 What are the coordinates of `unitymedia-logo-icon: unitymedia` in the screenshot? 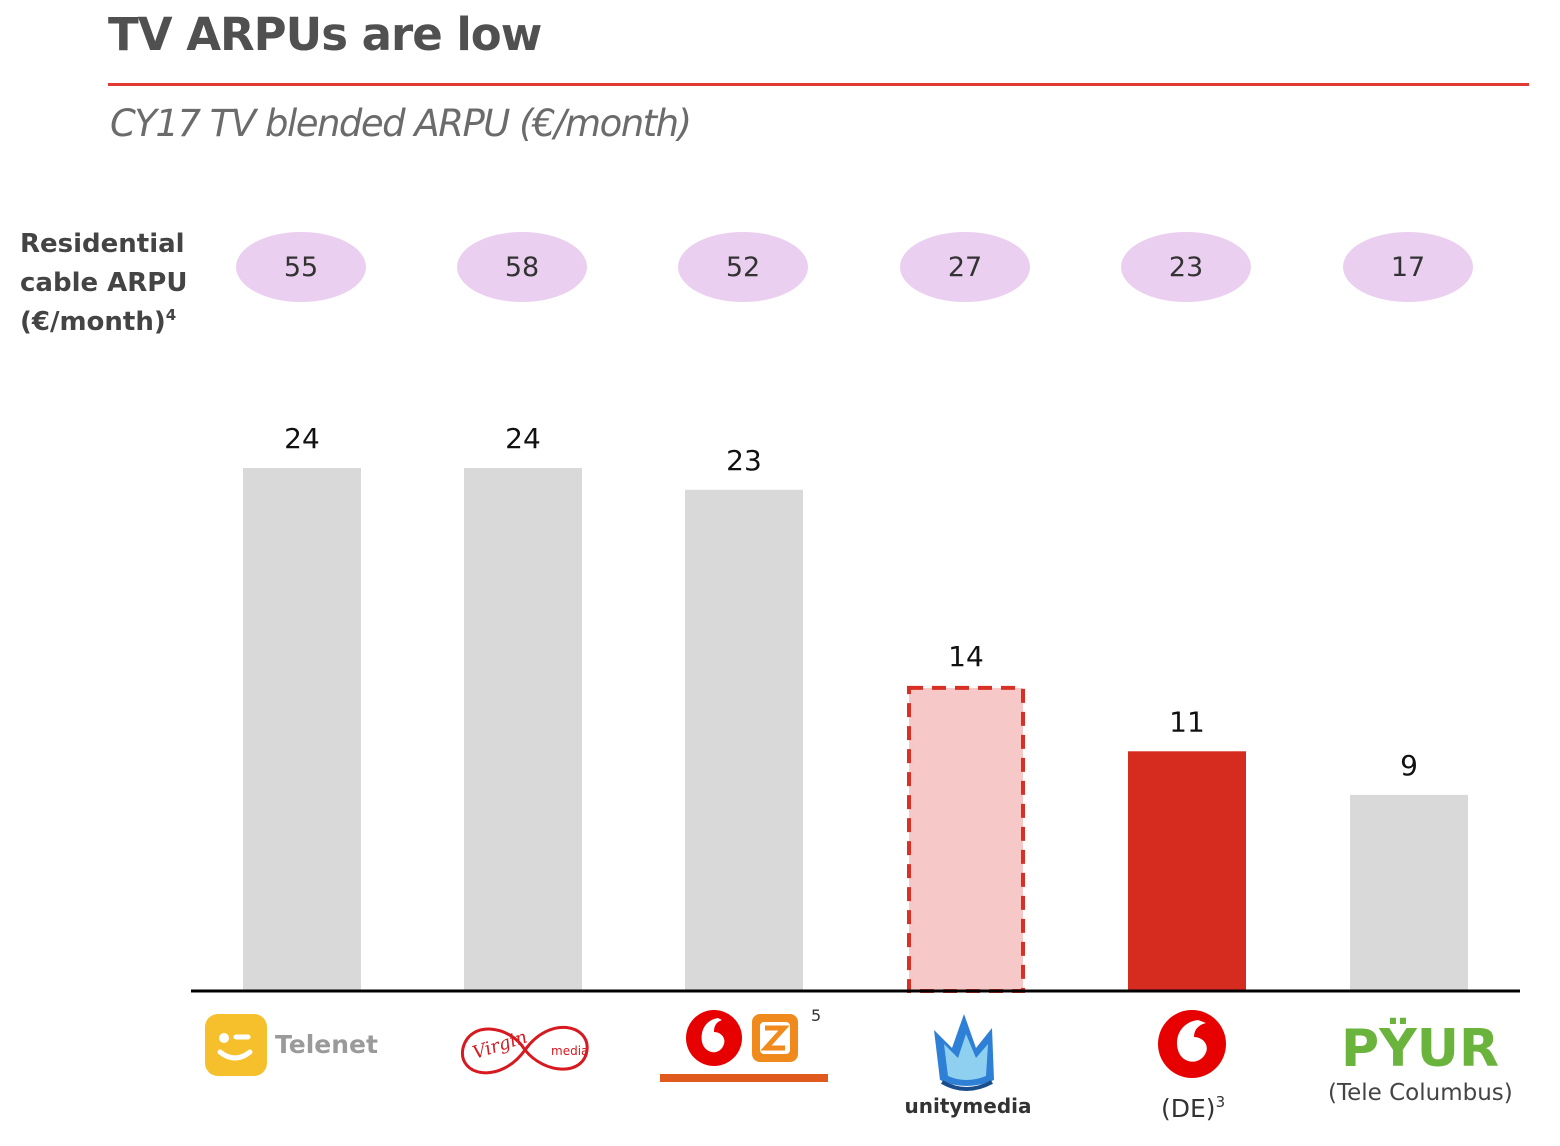 It's located at (968, 1066).